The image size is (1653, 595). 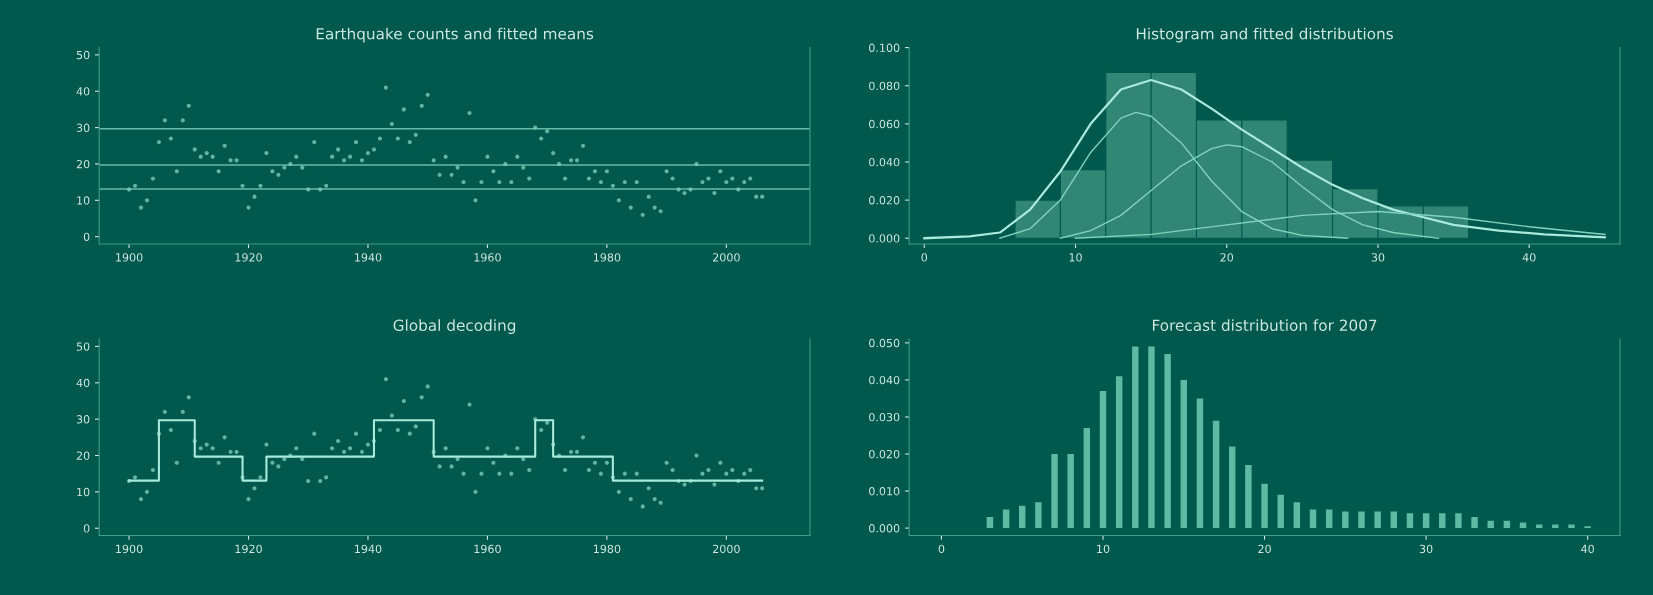 What do you see at coordinates (884, 47) in the screenshot?
I see `y-tick-label: 0.100` at bounding box center [884, 47].